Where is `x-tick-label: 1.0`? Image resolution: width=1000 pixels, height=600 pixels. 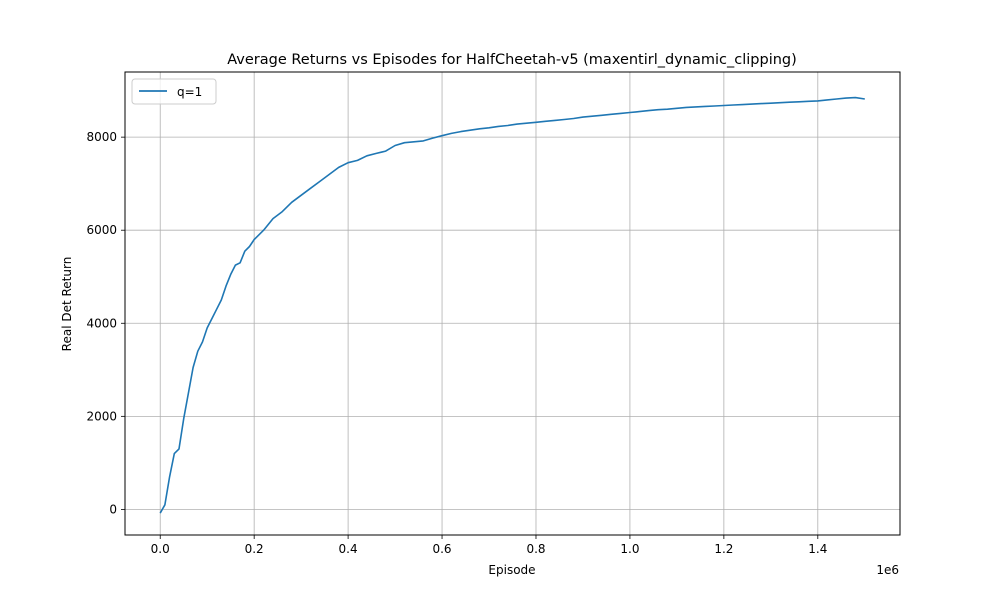
x-tick-label: 1.0 is located at coordinates (629, 549).